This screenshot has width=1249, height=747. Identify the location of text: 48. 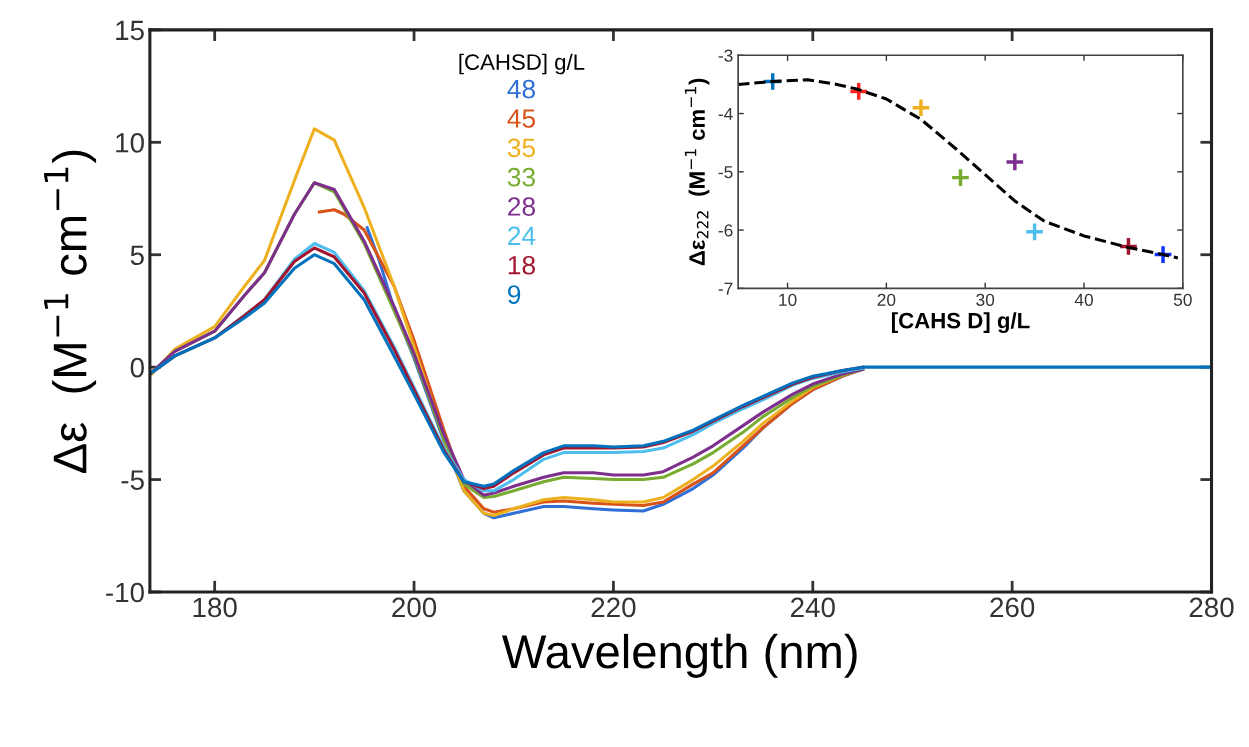
(521, 89).